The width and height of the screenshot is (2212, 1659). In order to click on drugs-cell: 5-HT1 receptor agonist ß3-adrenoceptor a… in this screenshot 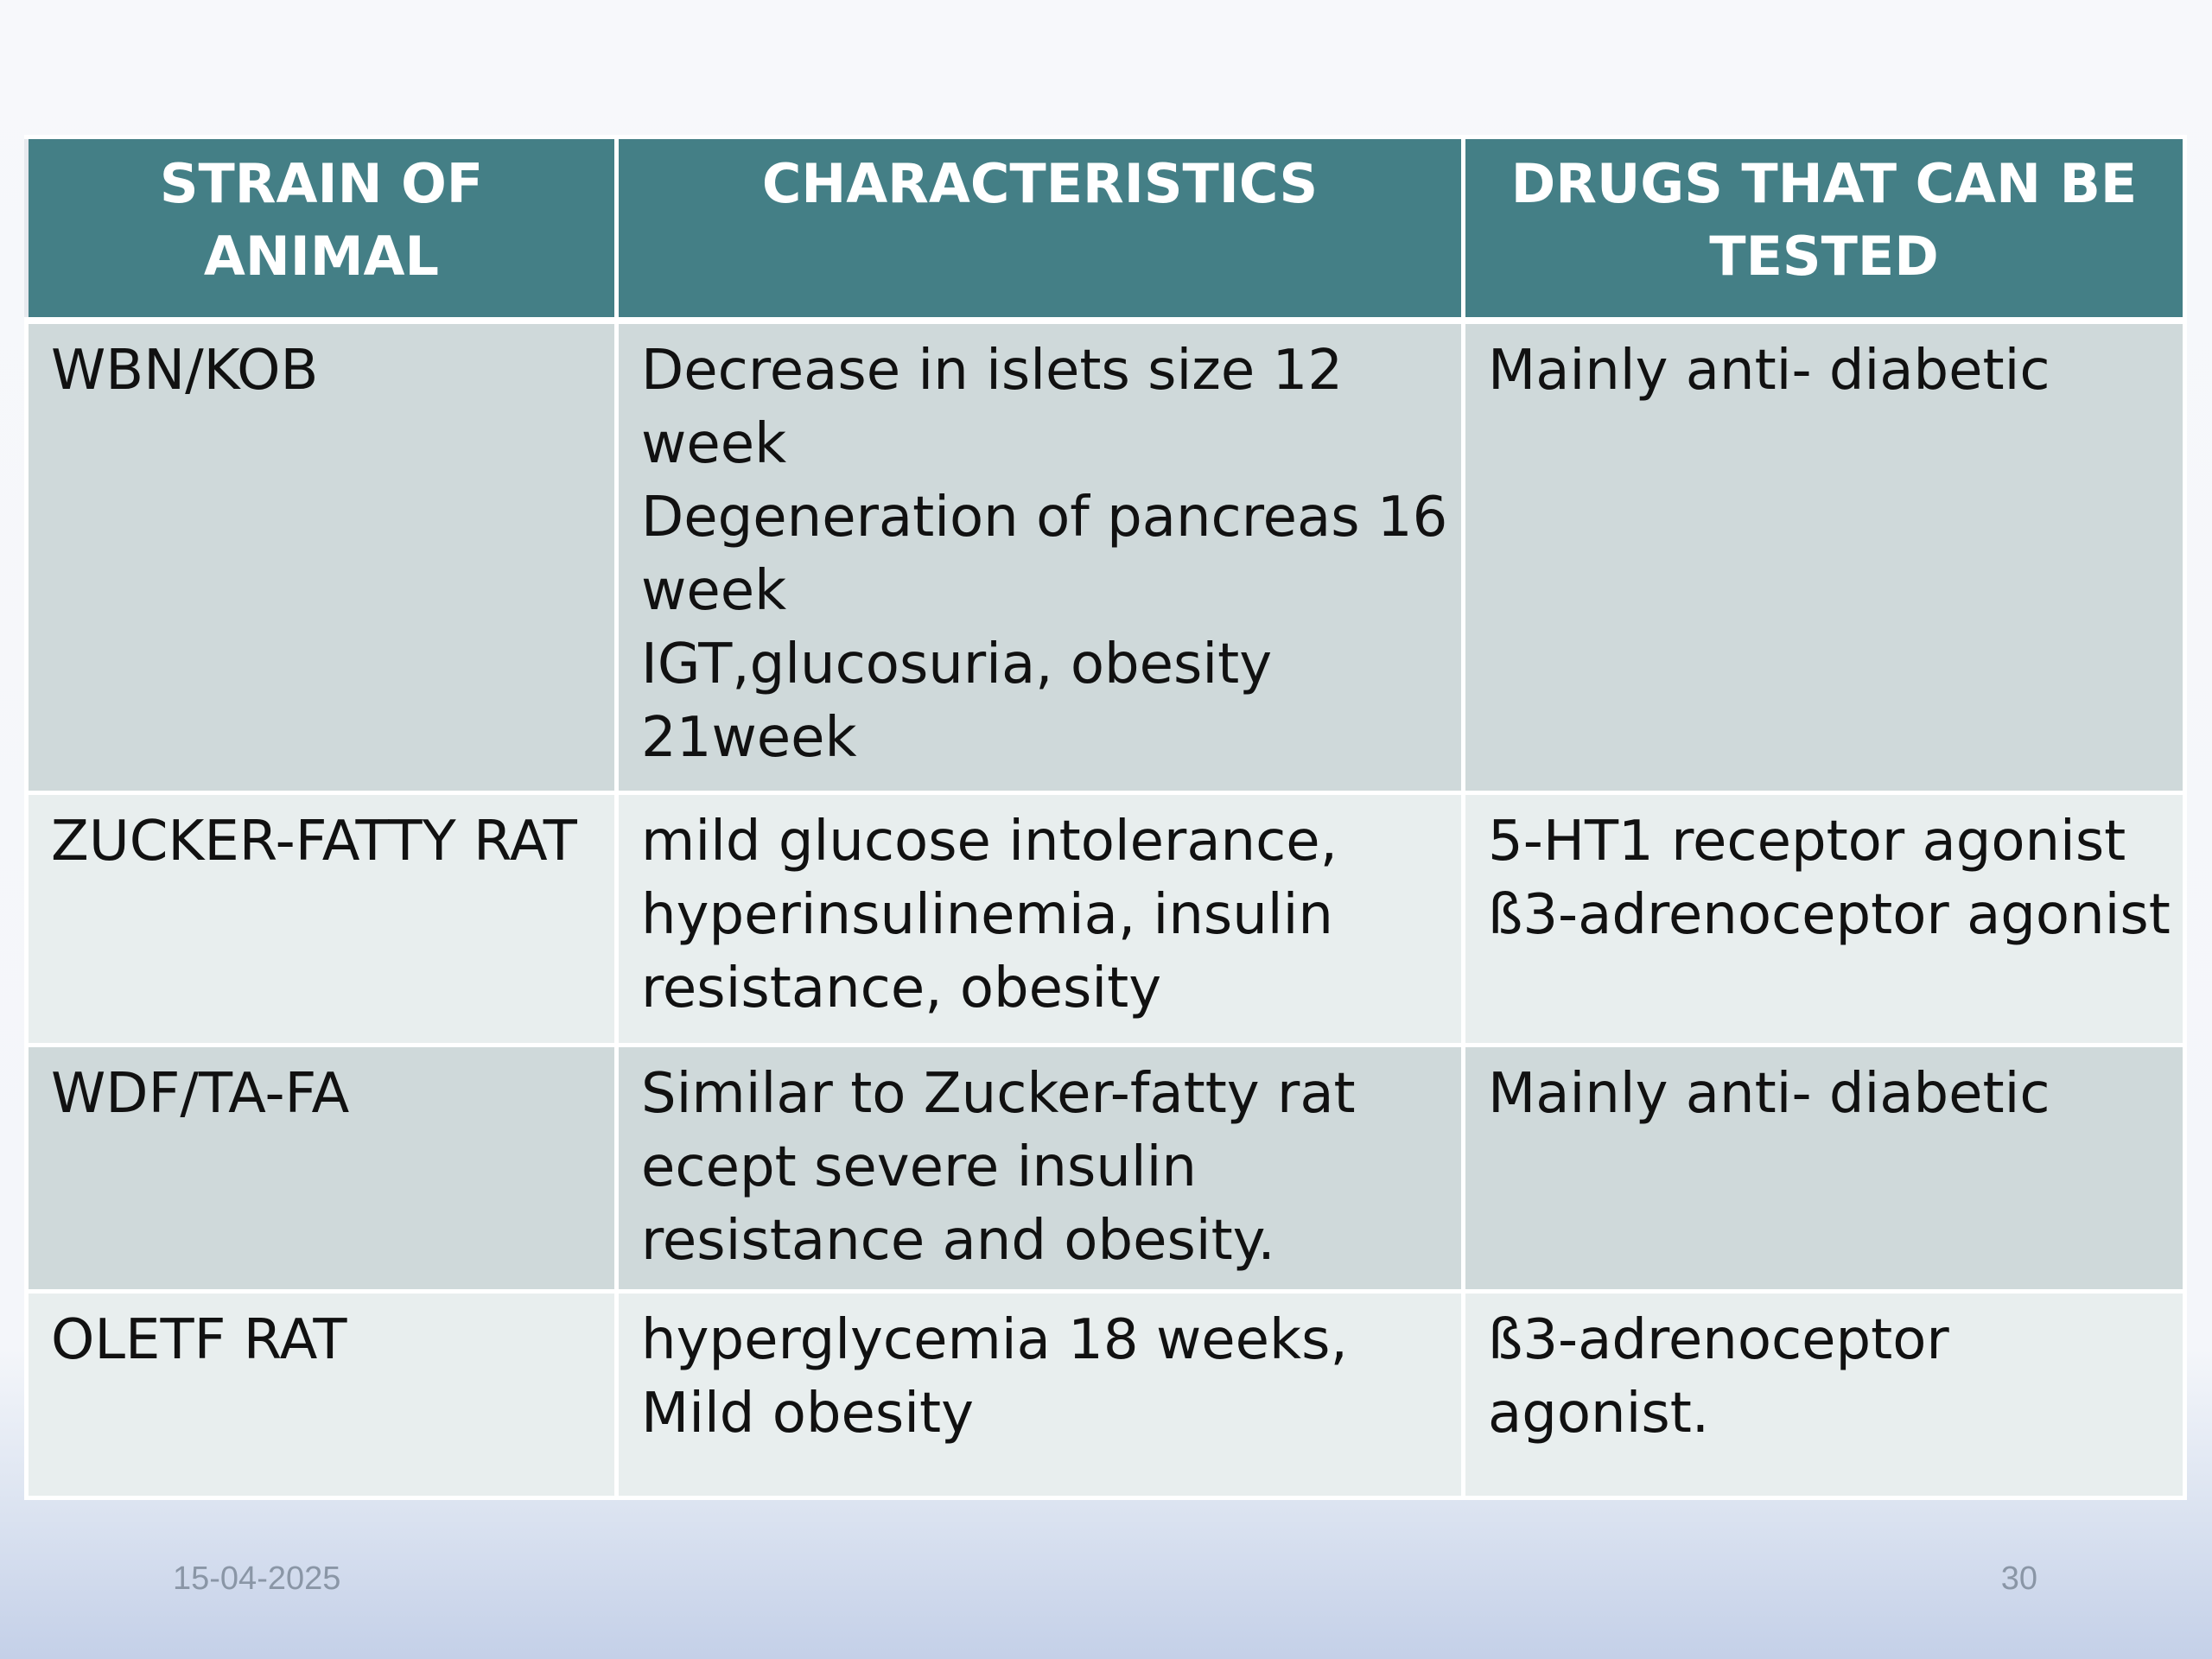, I will do `click(1824, 919)`.